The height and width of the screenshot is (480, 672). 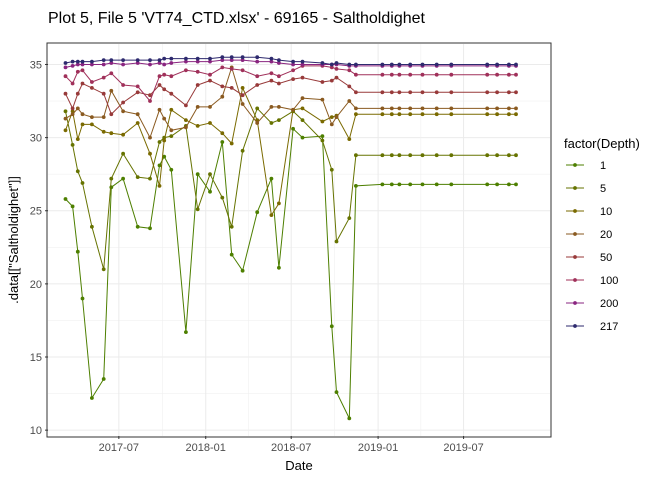 What do you see at coordinates (13, 240) in the screenshot?
I see `y-axis-title: .data[["Saltholdighet"]]` at bounding box center [13, 240].